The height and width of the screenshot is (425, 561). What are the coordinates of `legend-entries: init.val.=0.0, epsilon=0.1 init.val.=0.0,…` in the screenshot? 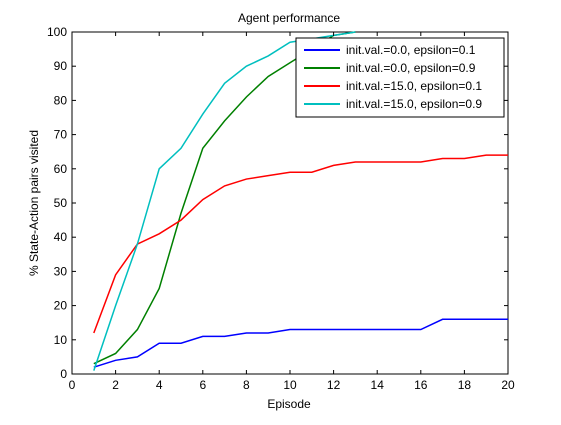 It's located at (393, 77).